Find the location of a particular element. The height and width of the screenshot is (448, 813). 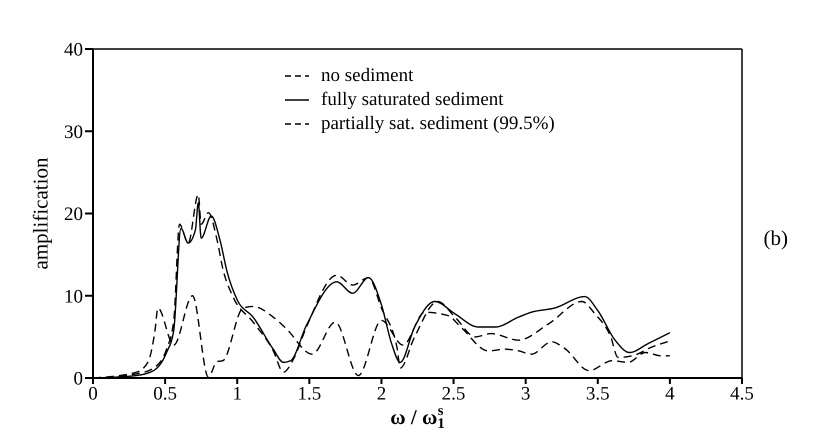

y-tick-label: 30 is located at coordinates (73, 132).